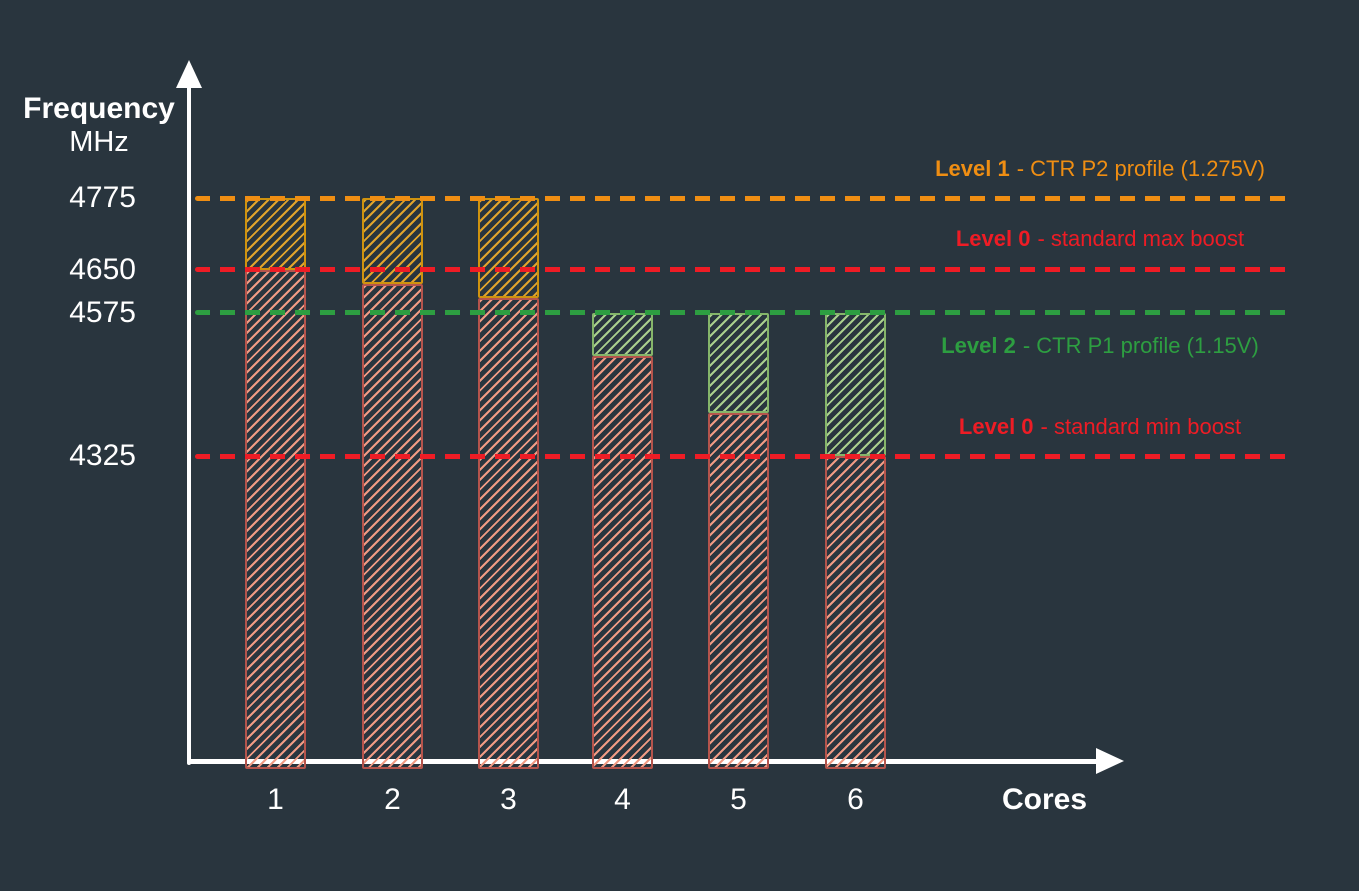 The width and height of the screenshot is (1359, 891). I want to click on legend-level0-min-boost: Level 0- standard min boost, so click(1100, 427).